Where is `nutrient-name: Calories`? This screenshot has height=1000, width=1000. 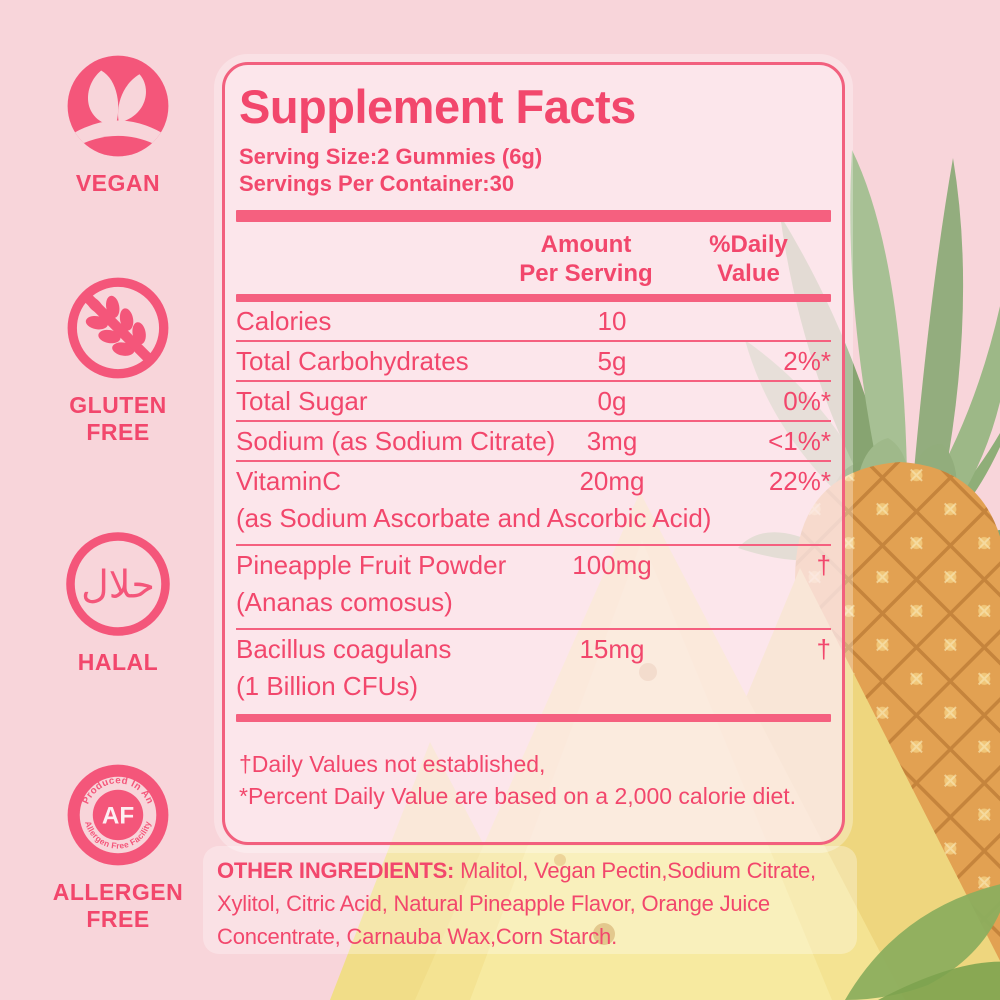 nutrient-name: Calories is located at coordinates (284, 321).